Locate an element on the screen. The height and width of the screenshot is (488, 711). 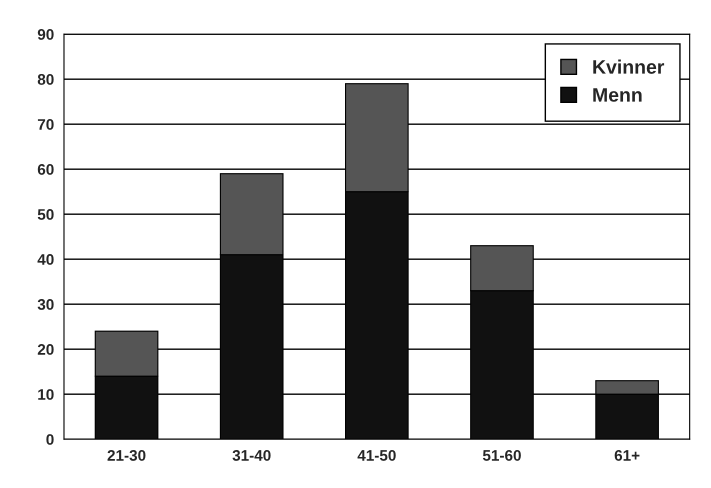
y-tick-label: 70 is located at coordinates (46, 124).